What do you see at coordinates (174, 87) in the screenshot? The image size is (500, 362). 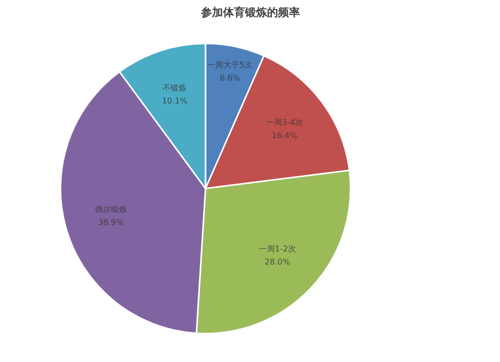 I see `slice-label: 不锻炼` at bounding box center [174, 87].